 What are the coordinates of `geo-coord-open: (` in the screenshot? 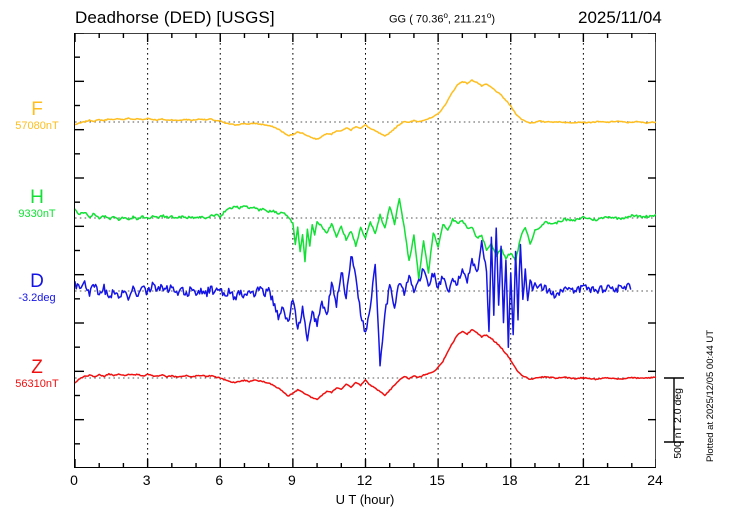 It's located at (412, 19).